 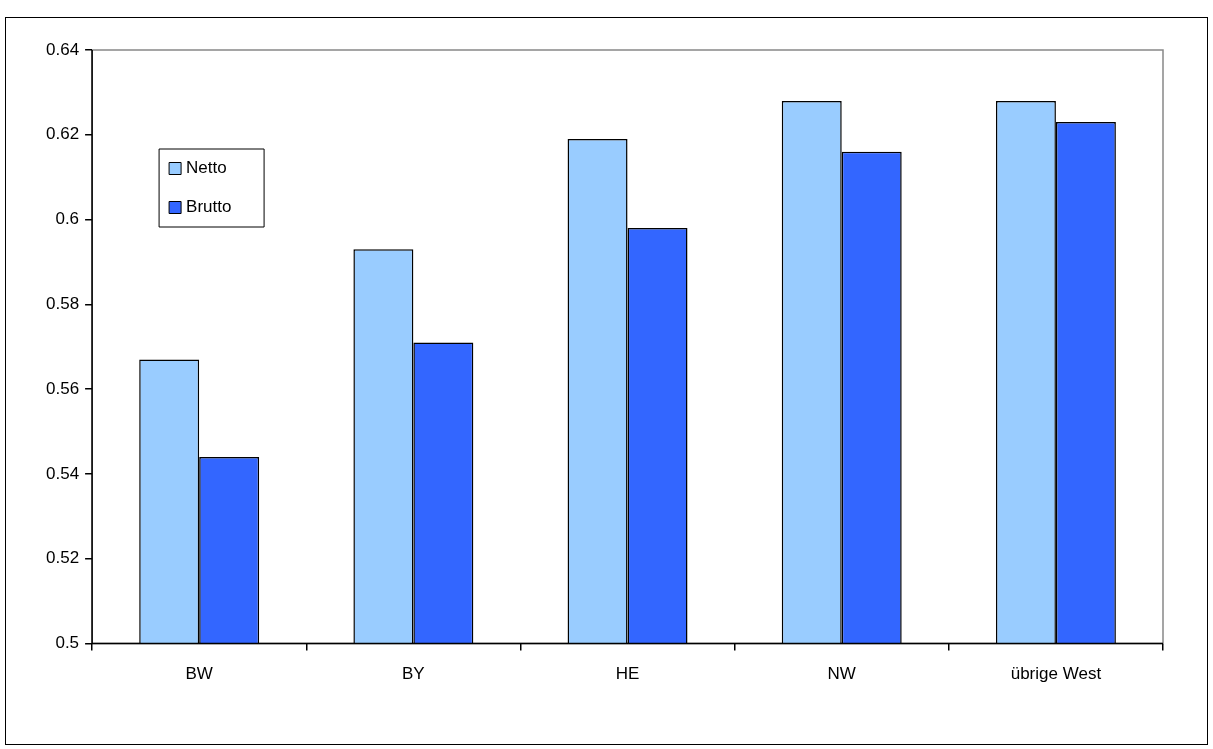 I want to click on y-tick-label: 0.6, so click(x=67, y=219).